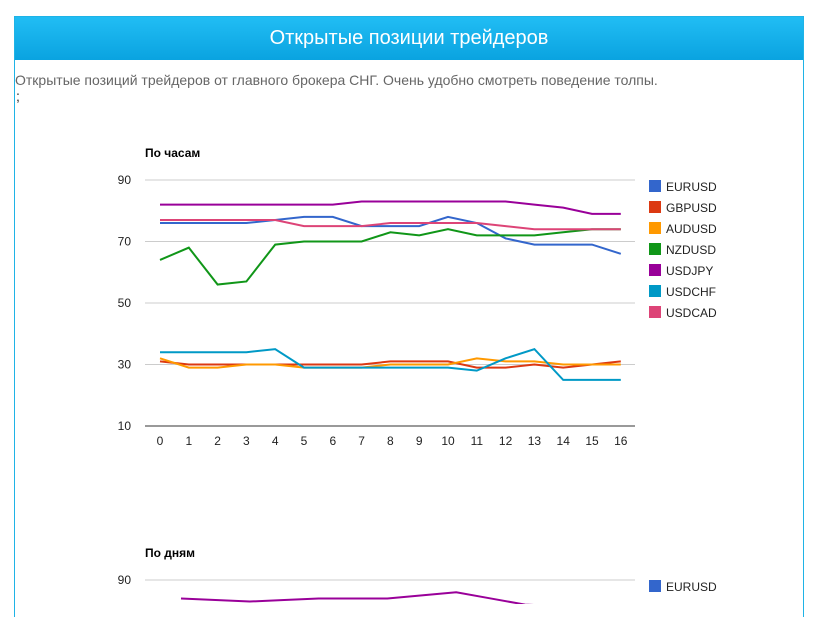  What do you see at coordinates (18, 96) in the screenshot?
I see `stray-text: ;` at bounding box center [18, 96].